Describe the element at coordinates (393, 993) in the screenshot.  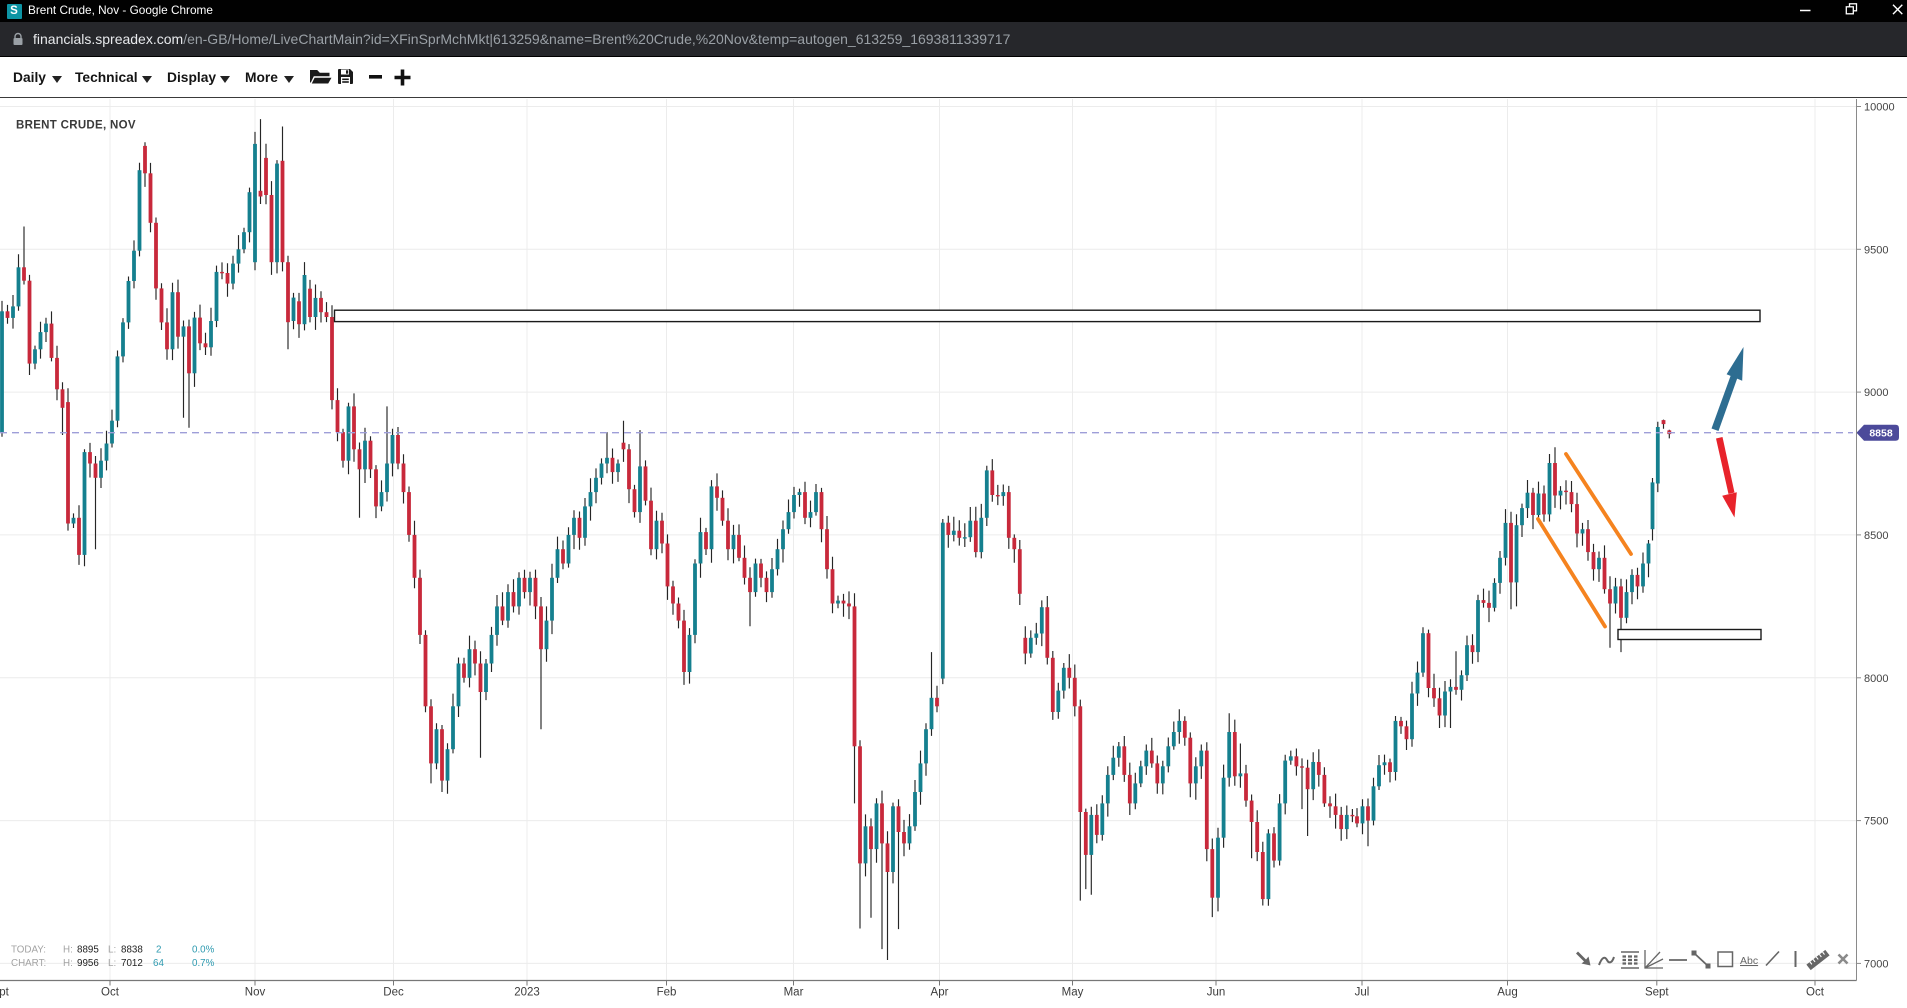
I see `svg-text: Dec` at that location.